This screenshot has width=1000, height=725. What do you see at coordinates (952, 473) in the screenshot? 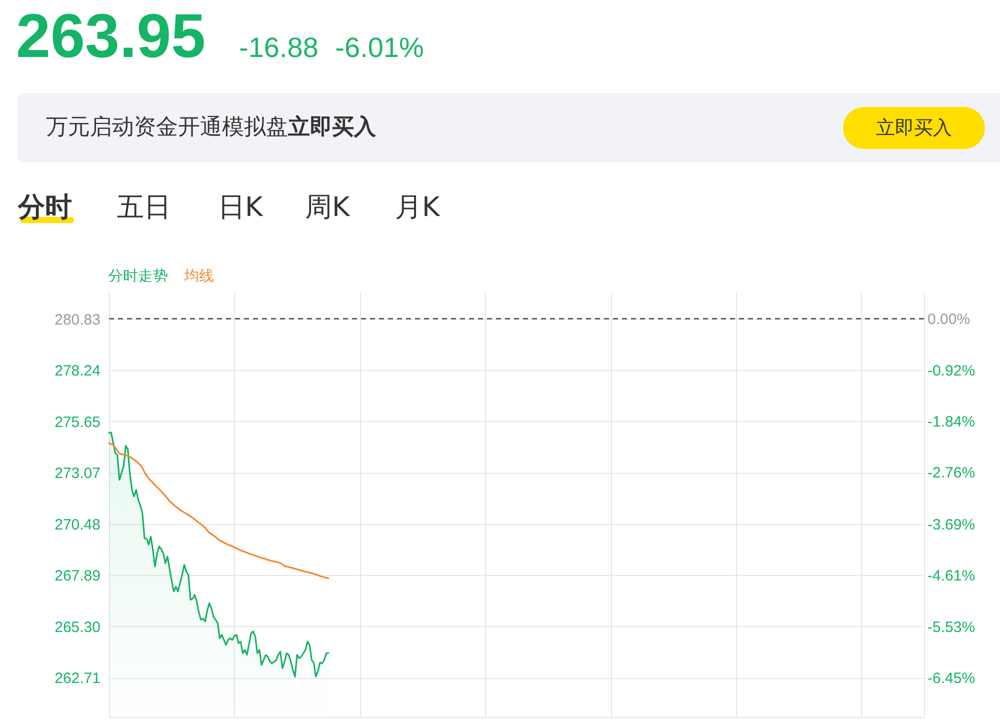
I see `y2-tick-label: -2.76%` at bounding box center [952, 473].